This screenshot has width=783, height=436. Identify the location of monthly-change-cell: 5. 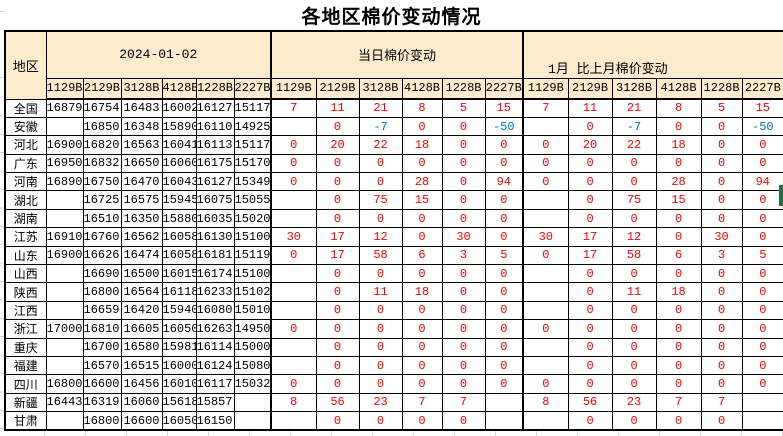
(762, 255).